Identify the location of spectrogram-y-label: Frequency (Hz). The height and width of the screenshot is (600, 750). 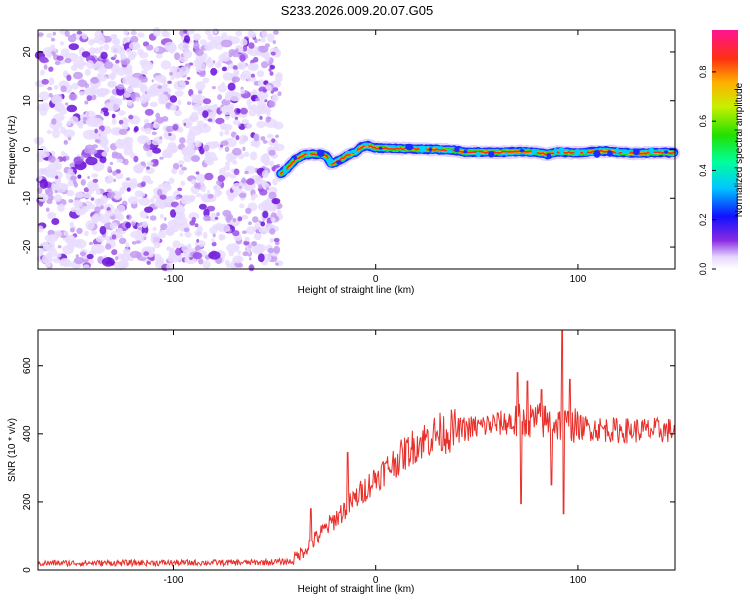
(12, 150).